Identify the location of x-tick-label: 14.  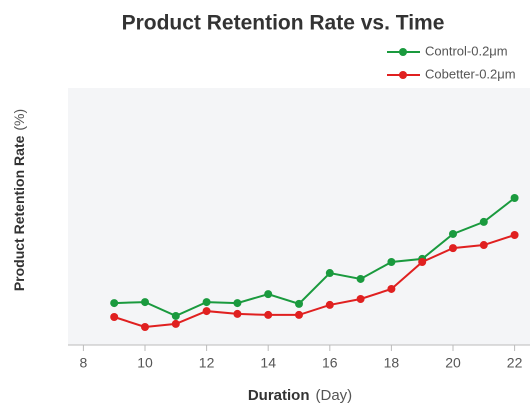
(268, 363).